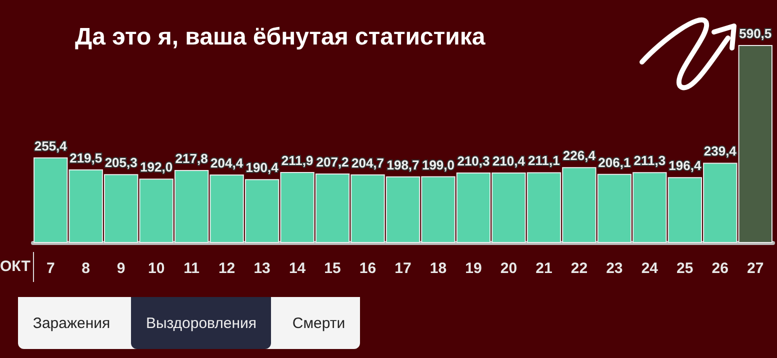 The height and width of the screenshot is (358, 777). What do you see at coordinates (297, 268) in the screenshot?
I see `x-tick-label: 14` at bounding box center [297, 268].